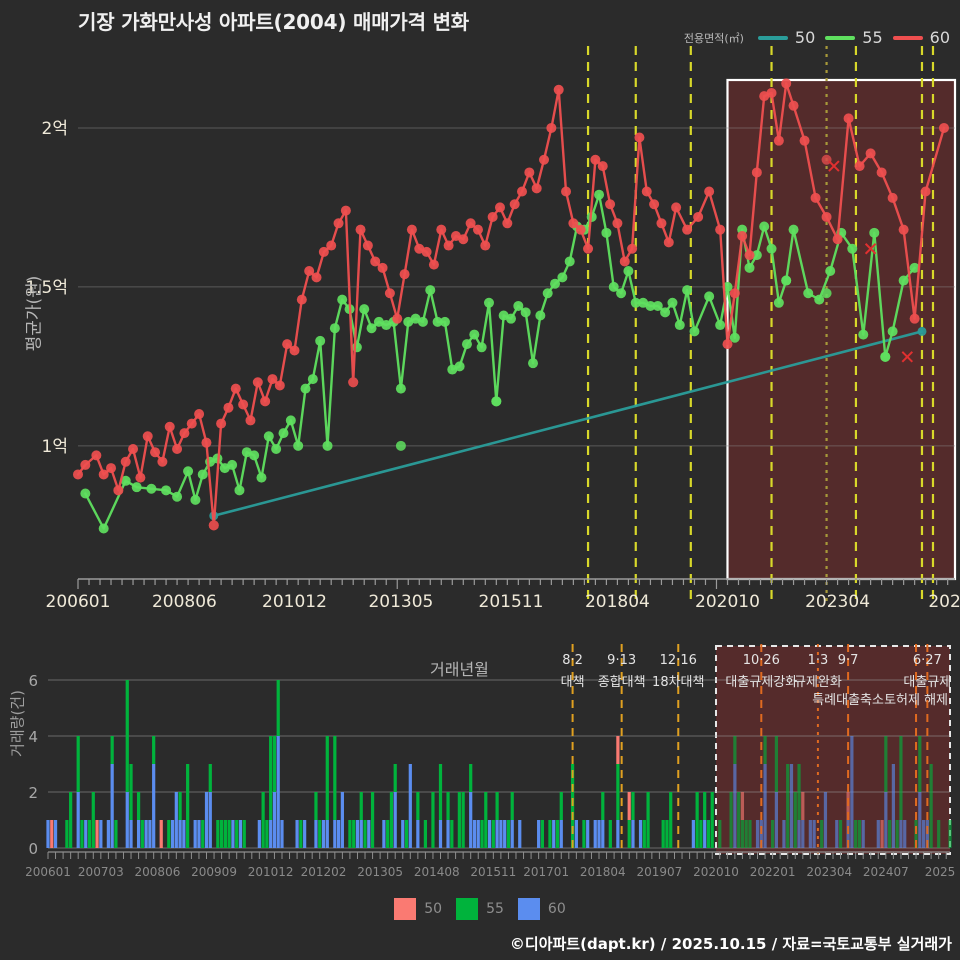 The image size is (960, 960). What do you see at coordinates (854, 37) in the screenshot?
I see `top-legend-item-55: 55` at bounding box center [854, 37].